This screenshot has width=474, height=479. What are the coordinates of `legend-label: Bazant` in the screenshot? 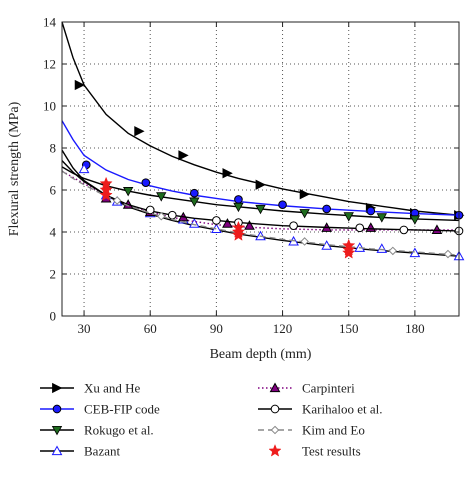 It's located at (102, 451).